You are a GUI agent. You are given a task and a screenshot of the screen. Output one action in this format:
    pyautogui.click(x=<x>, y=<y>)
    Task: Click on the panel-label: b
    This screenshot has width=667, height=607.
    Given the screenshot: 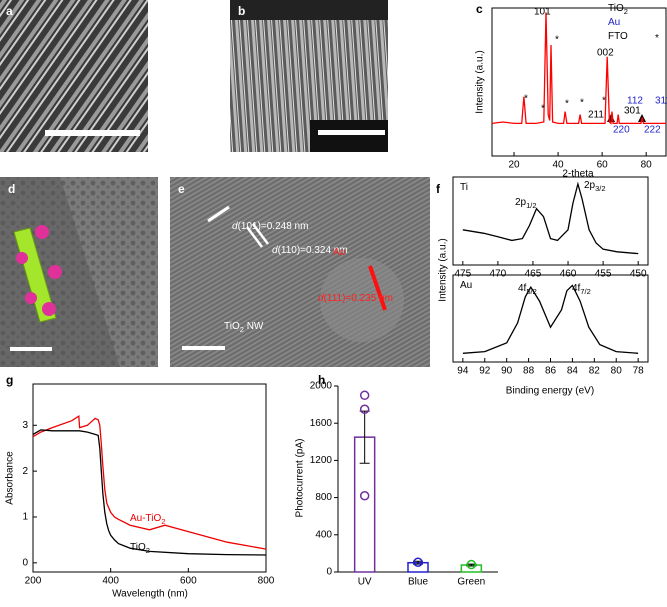 What is the action you would take?
    pyautogui.click(x=241, y=11)
    